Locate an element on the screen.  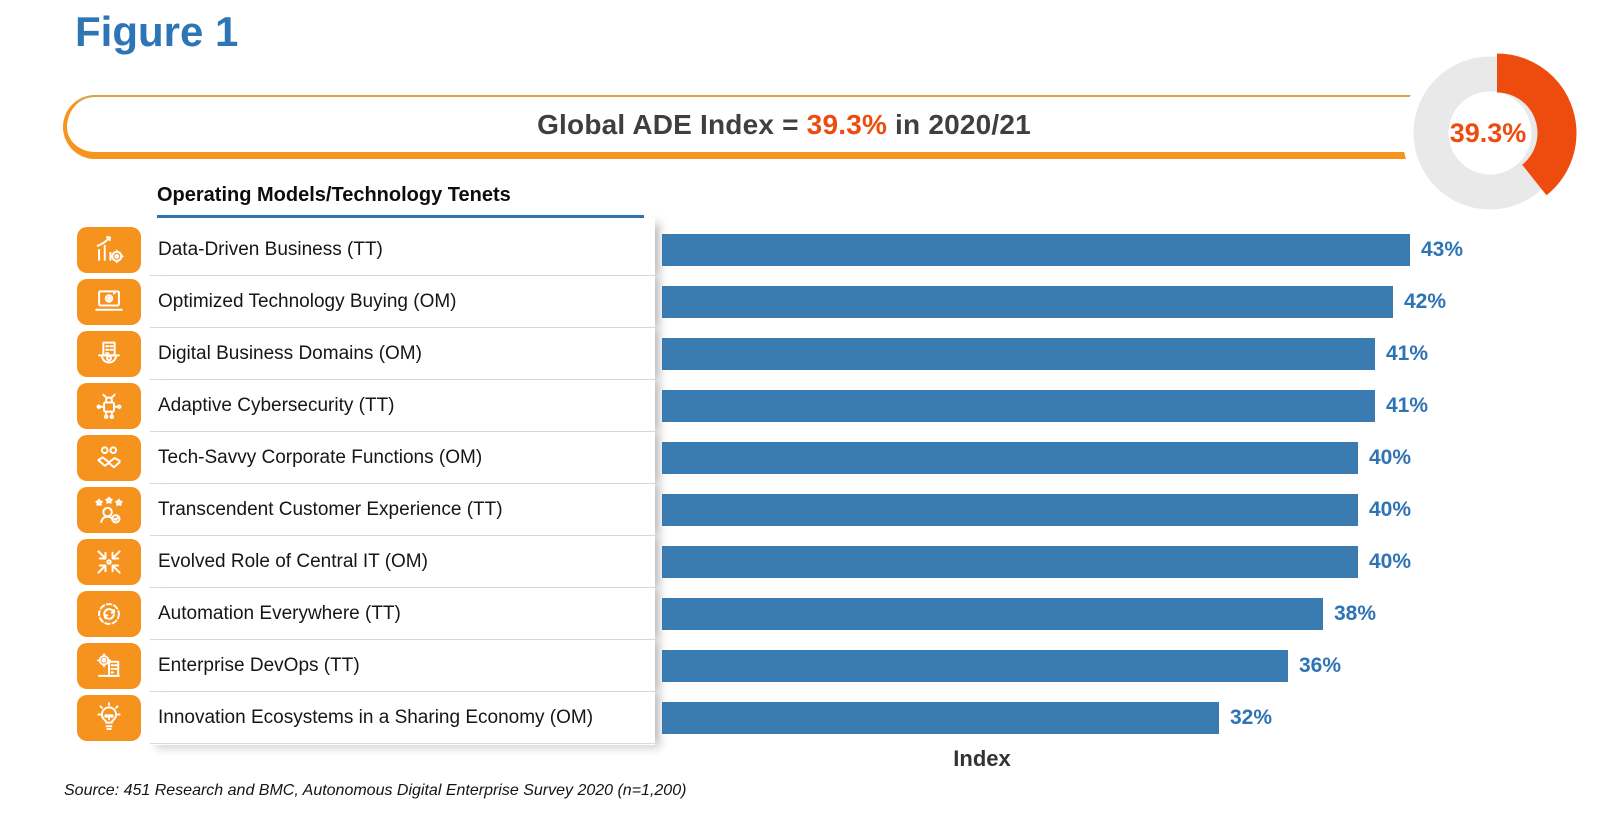
banner-text: Global ADE Index = 39.3% in 2020/21 is located at coordinates (784, 125).